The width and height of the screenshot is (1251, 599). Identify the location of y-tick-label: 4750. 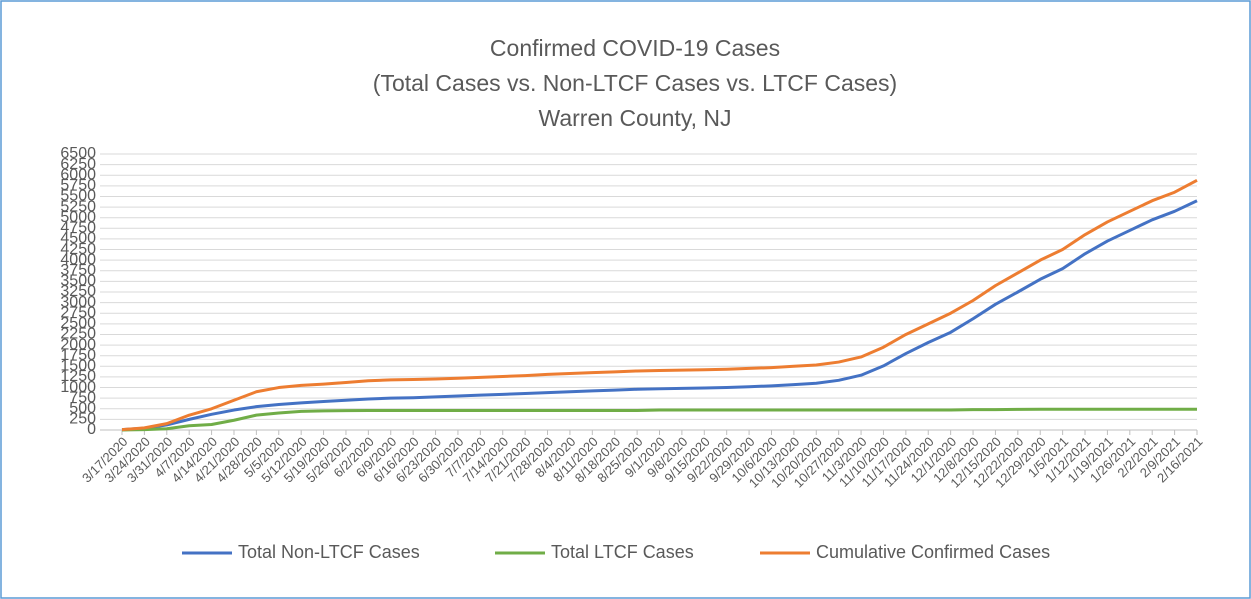
(78, 228).